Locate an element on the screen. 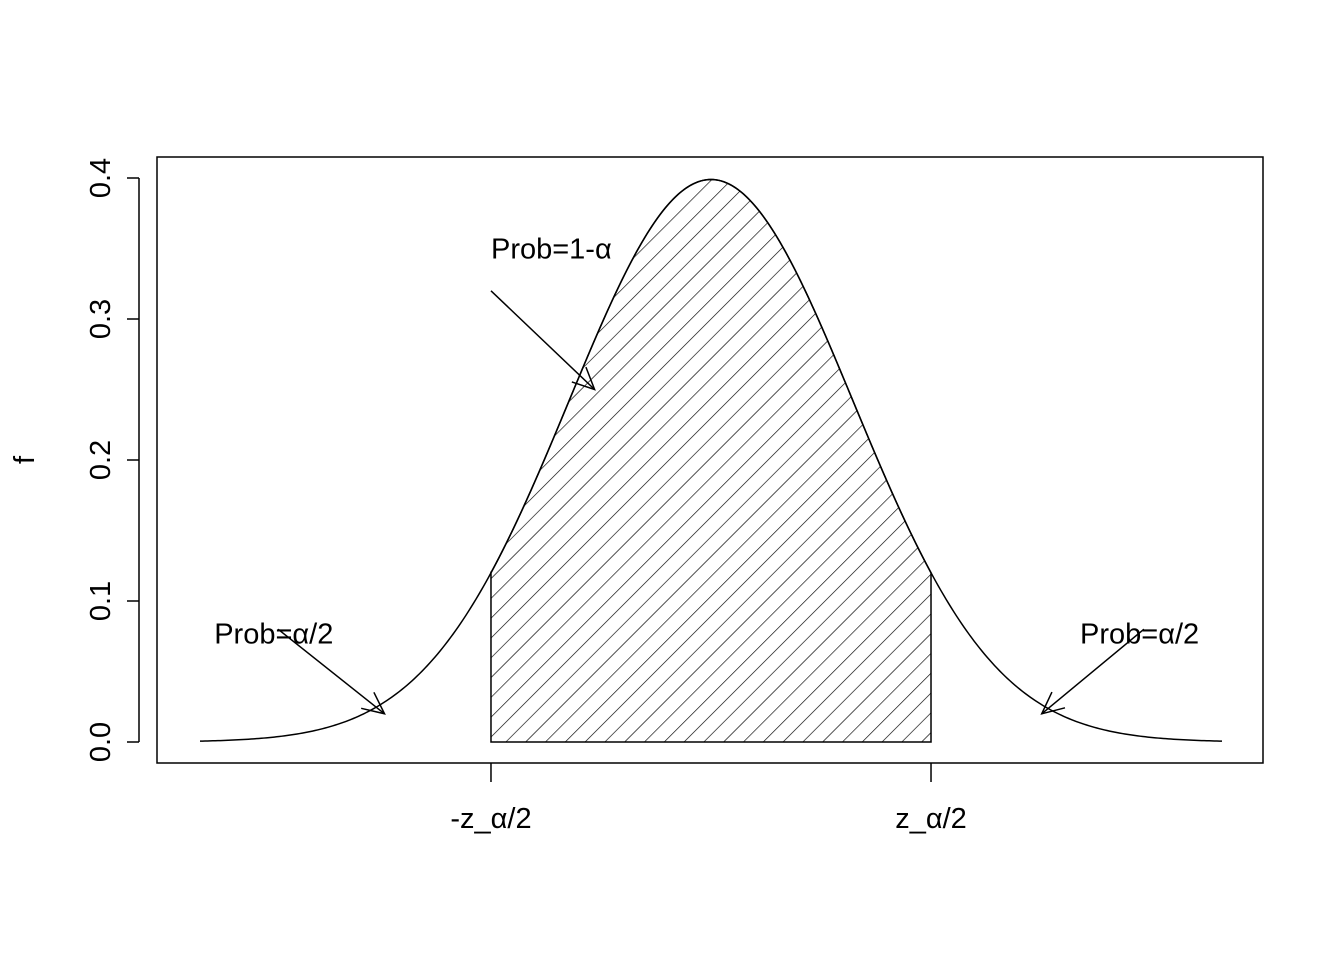  annotation-label: Prob=1-α is located at coordinates (551, 250).